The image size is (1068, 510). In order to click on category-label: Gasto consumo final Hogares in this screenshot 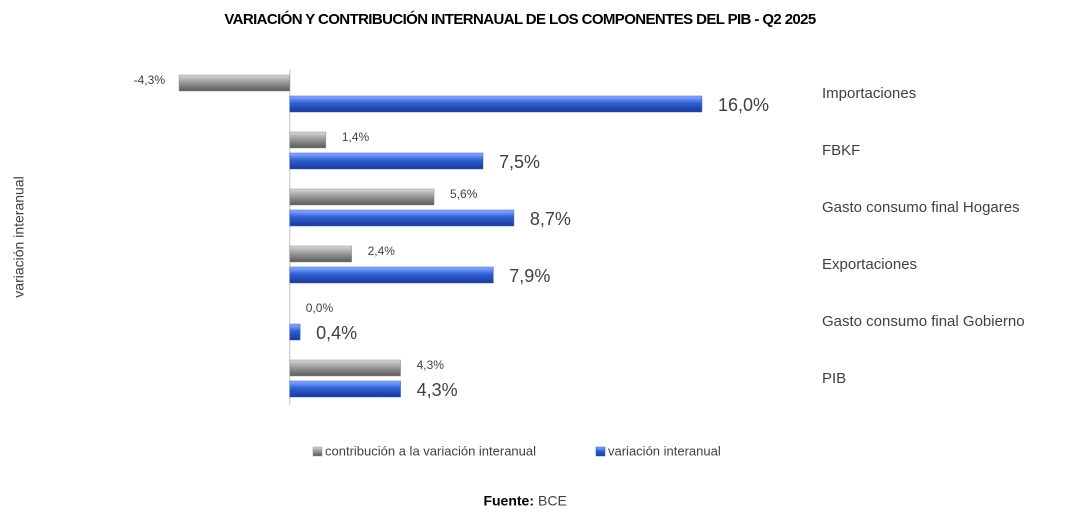, I will do `click(921, 207)`.